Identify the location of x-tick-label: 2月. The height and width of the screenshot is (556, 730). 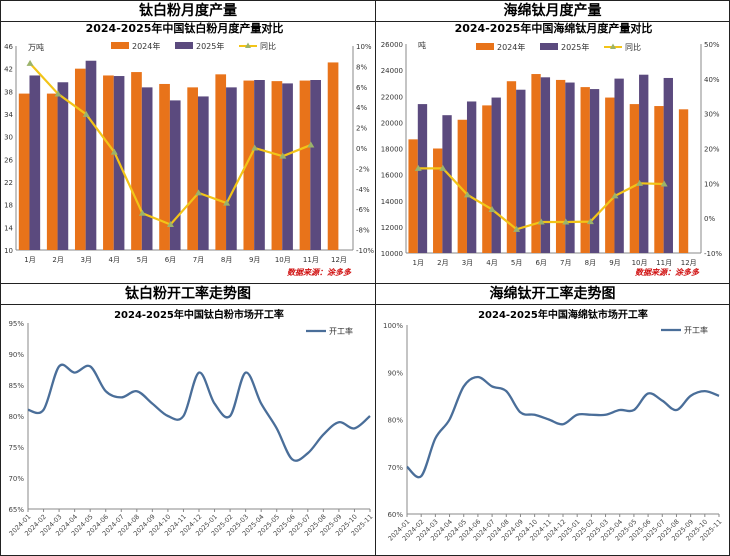
(442, 263).